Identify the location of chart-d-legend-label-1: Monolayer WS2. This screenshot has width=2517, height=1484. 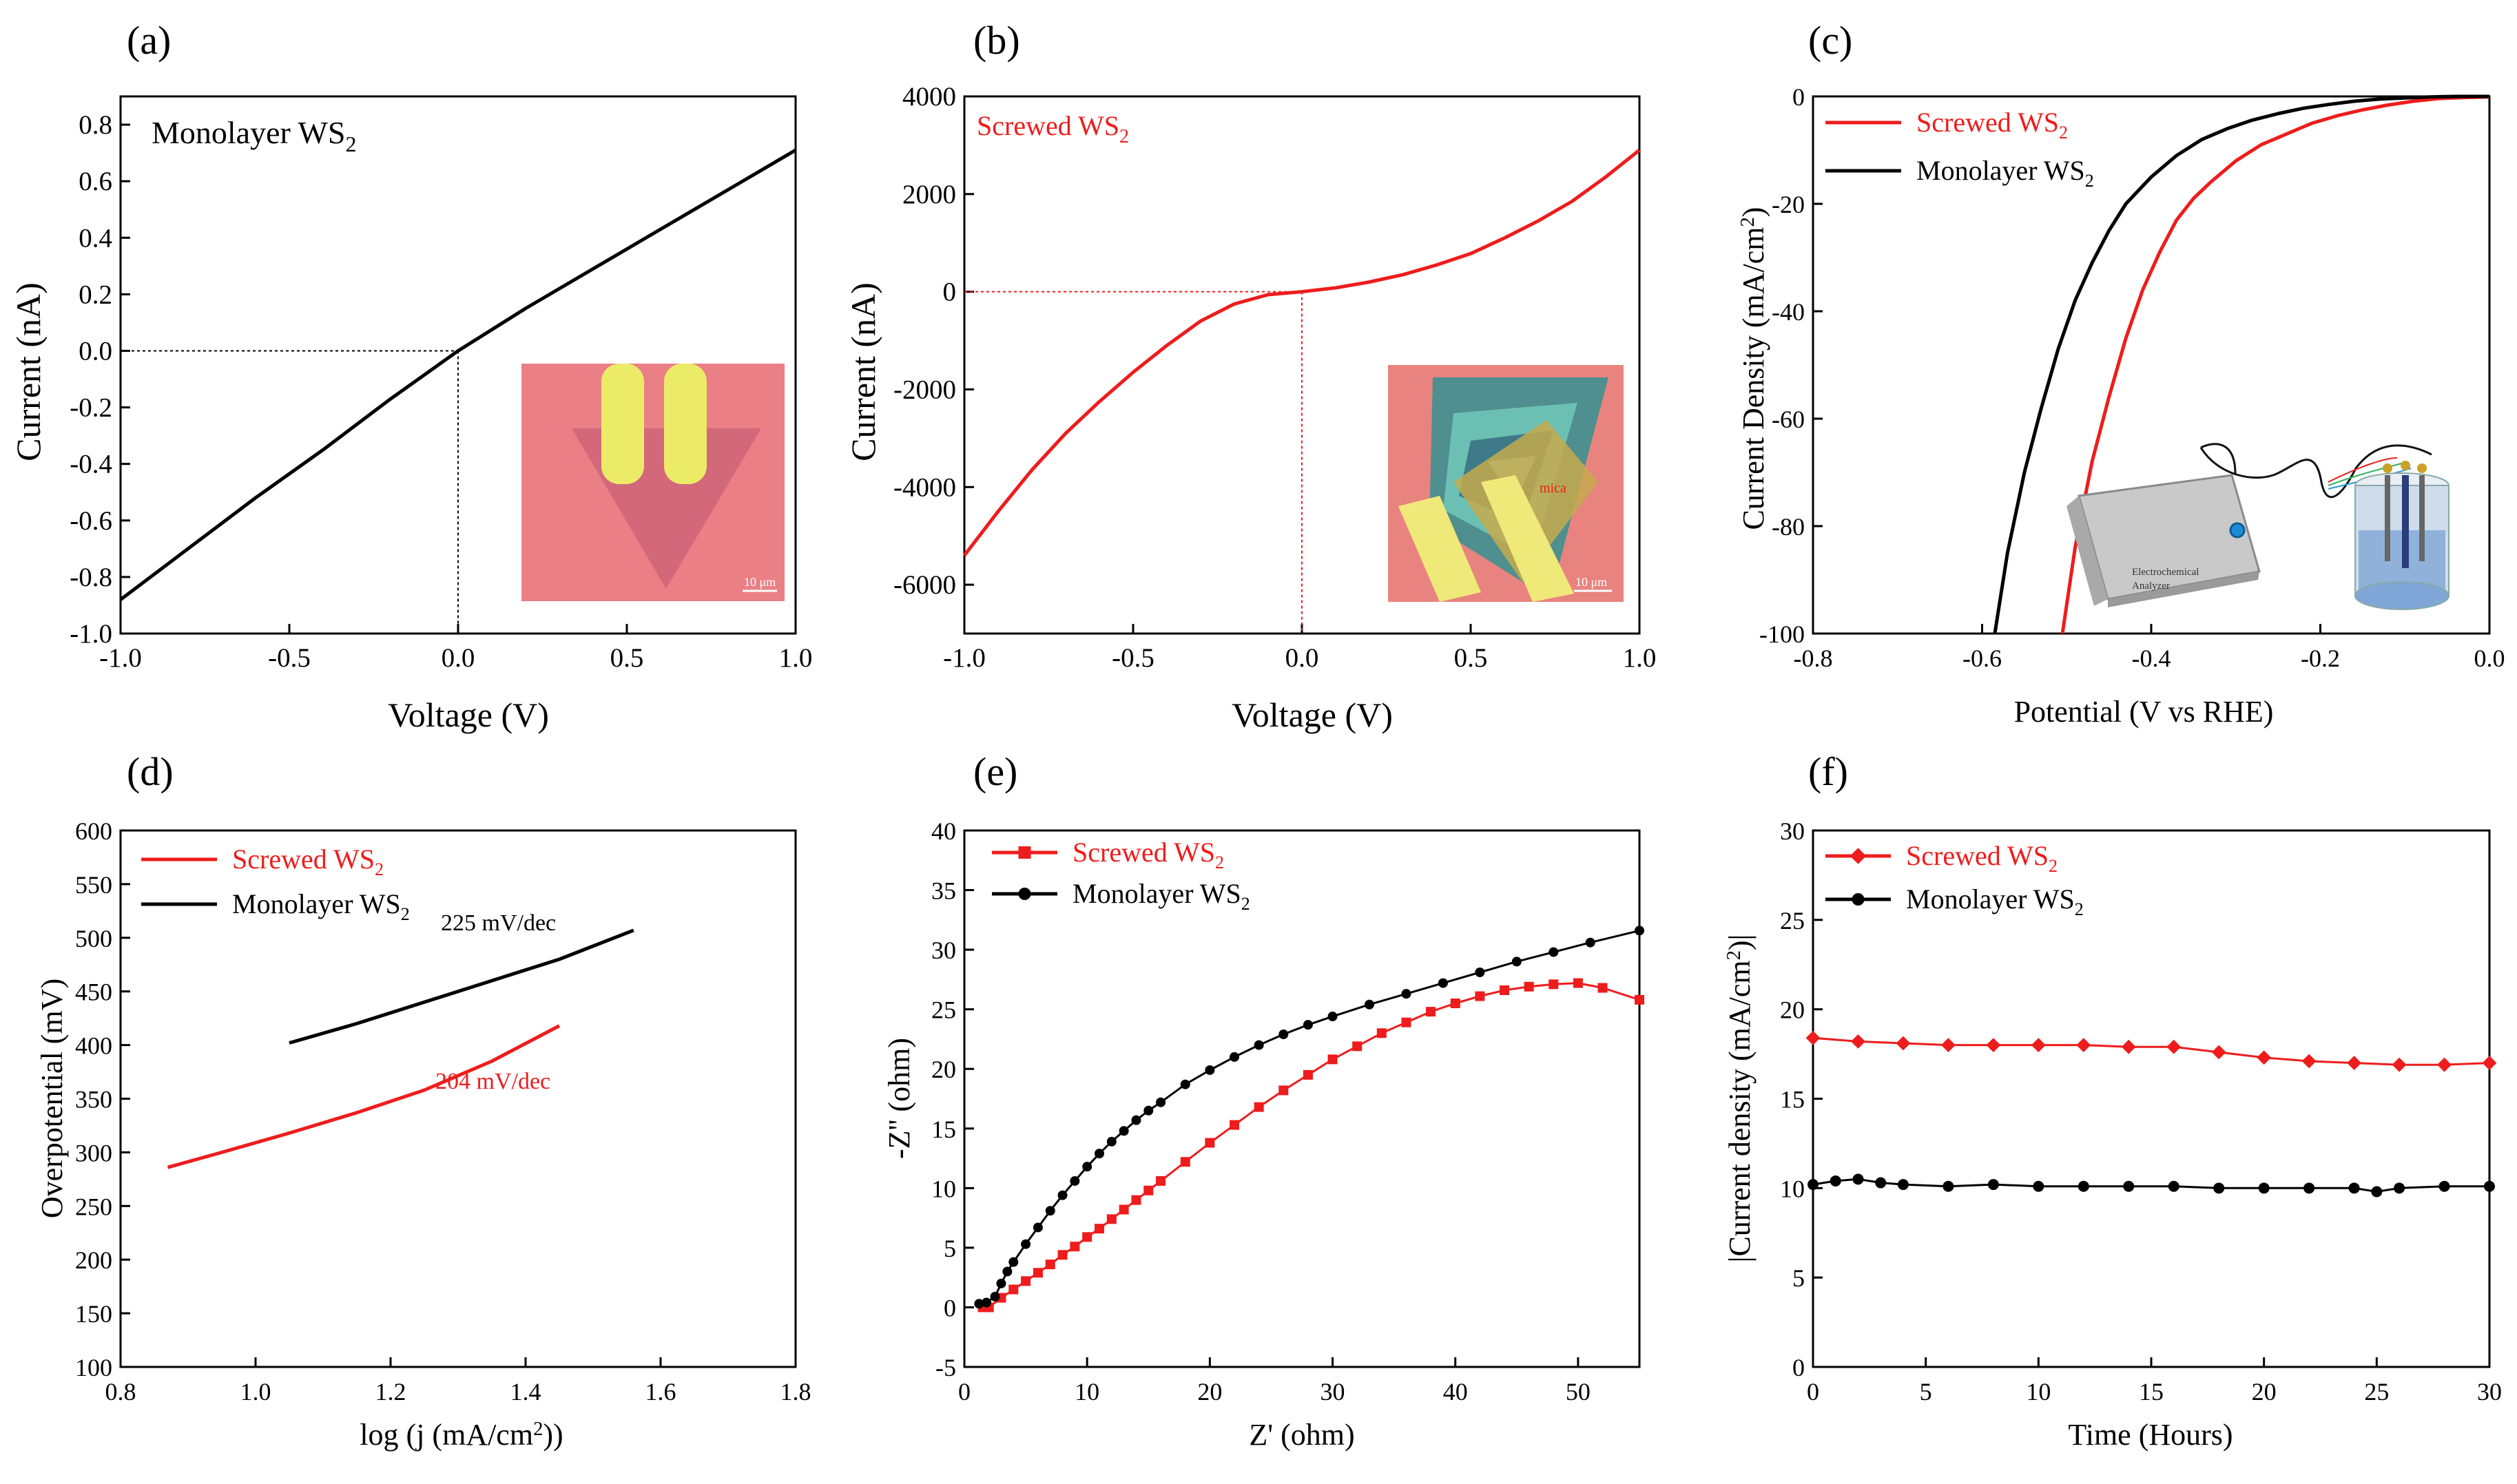
(321, 906).